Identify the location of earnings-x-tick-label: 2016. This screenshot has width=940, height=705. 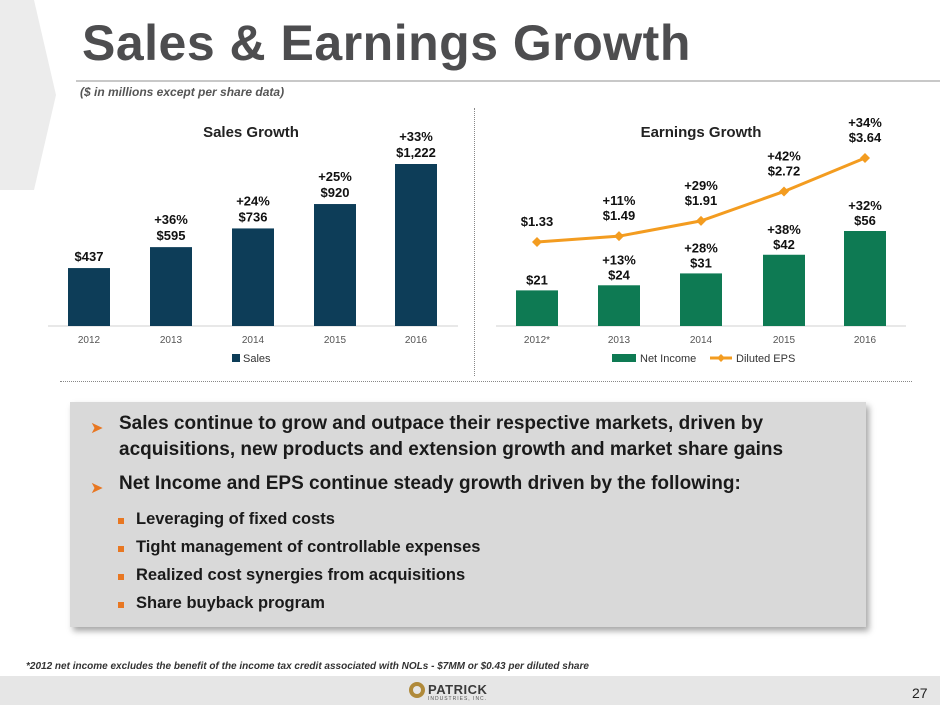
(865, 340).